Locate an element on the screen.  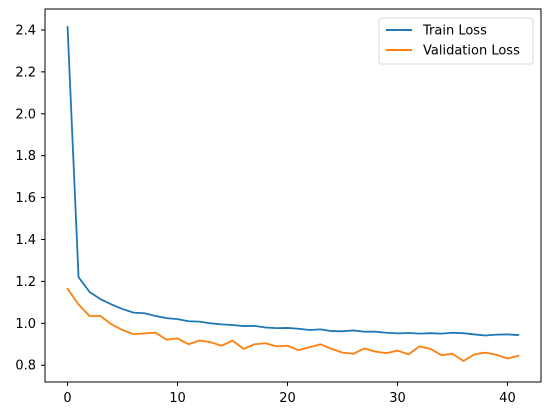
y-tick-label-2: 1.2 is located at coordinates (25, 282).